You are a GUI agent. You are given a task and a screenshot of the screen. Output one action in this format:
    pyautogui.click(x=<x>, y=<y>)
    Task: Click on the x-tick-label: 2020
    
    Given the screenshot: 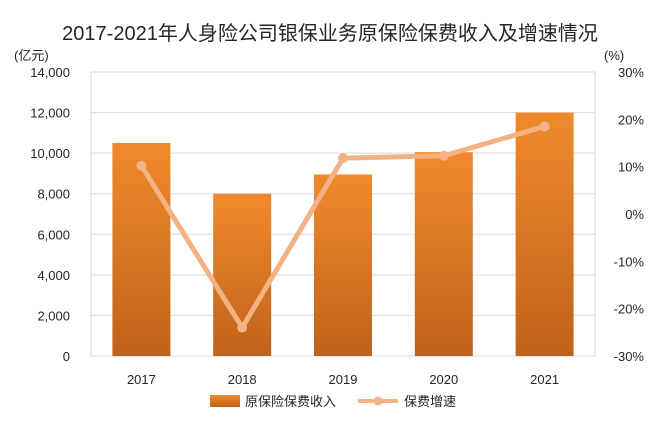 What is the action you would take?
    pyautogui.click(x=443, y=379)
    